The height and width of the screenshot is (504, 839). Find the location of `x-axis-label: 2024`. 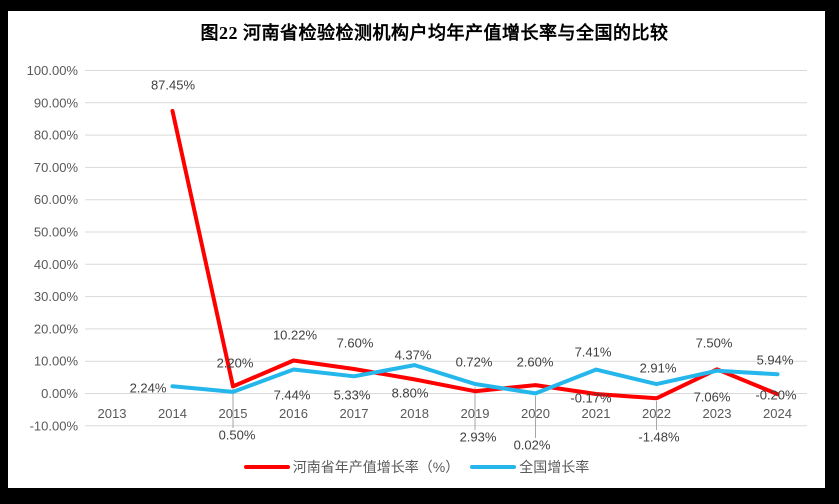

x-axis-label: 2024 is located at coordinates (777, 413).